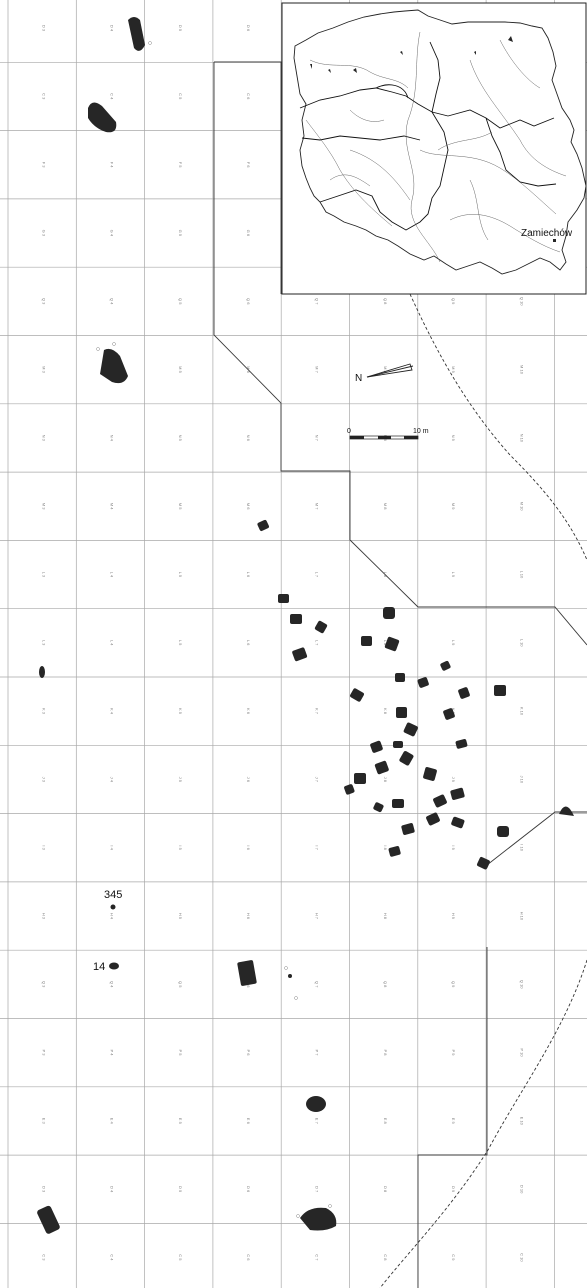 The width and height of the screenshot is (587, 1288). What do you see at coordinates (317, 916) in the screenshot?
I see `grid-square-label: H 7` at bounding box center [317, 916].